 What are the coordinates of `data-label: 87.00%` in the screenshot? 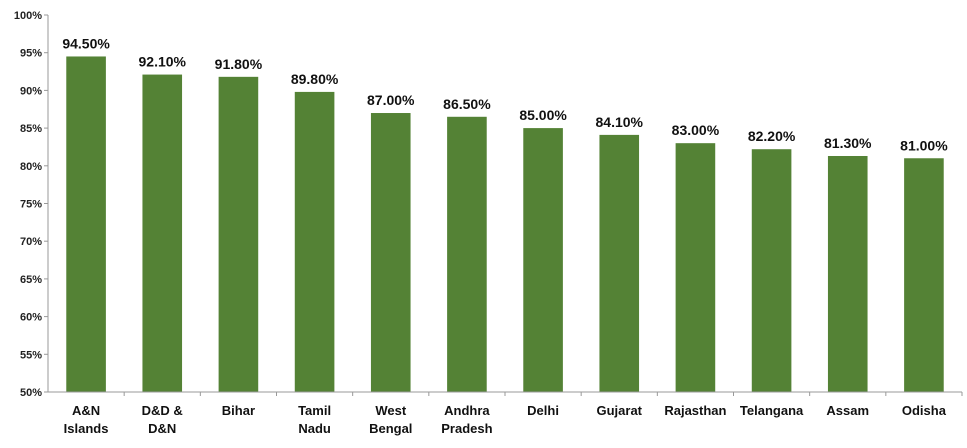 It's located at (391, 100).